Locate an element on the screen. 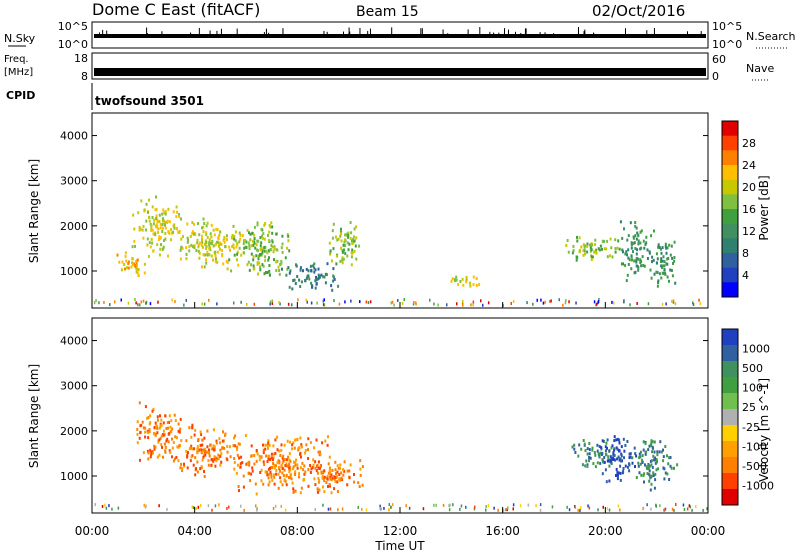 The height and width of the screenshot is (554, 800). freq-tick-bottom: 8 is located at coordinates (84, 76).